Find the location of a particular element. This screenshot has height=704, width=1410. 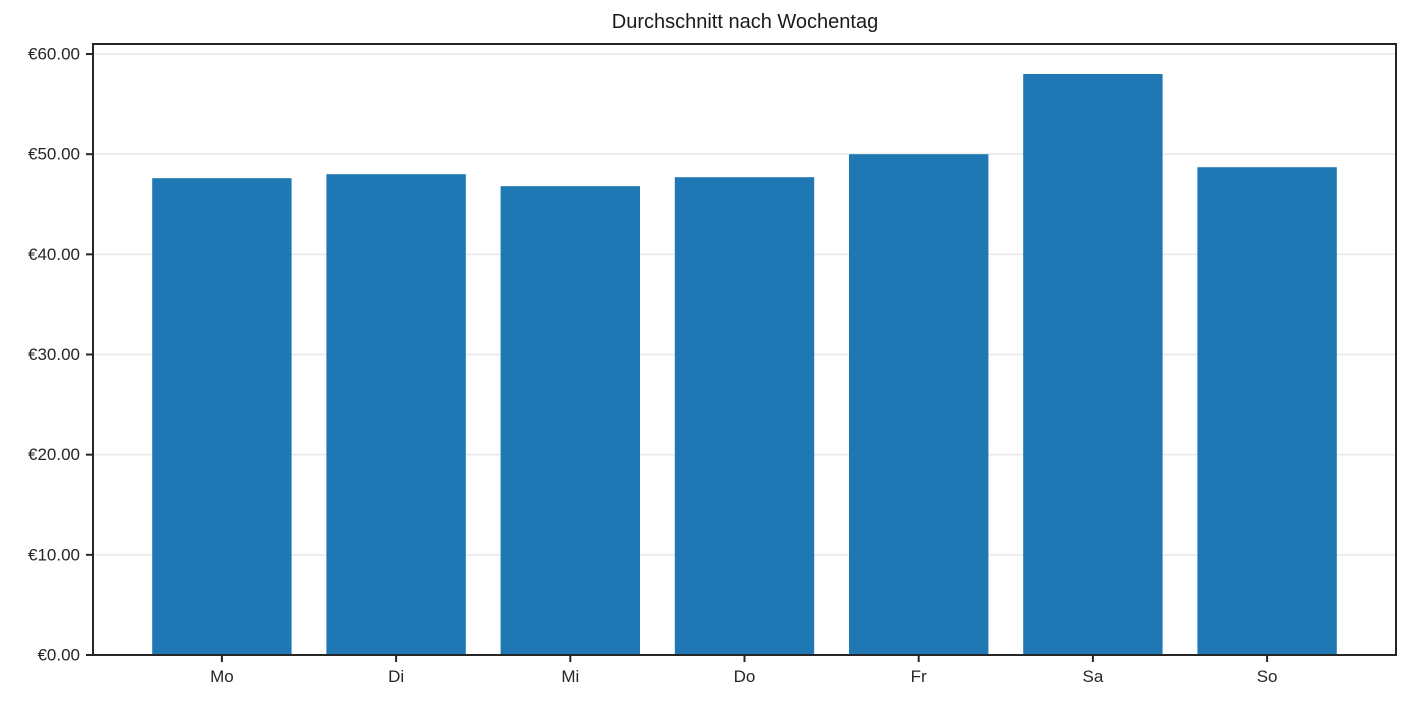

y-axis-tick-label: €10.00 is located at coordinates (54, 554).